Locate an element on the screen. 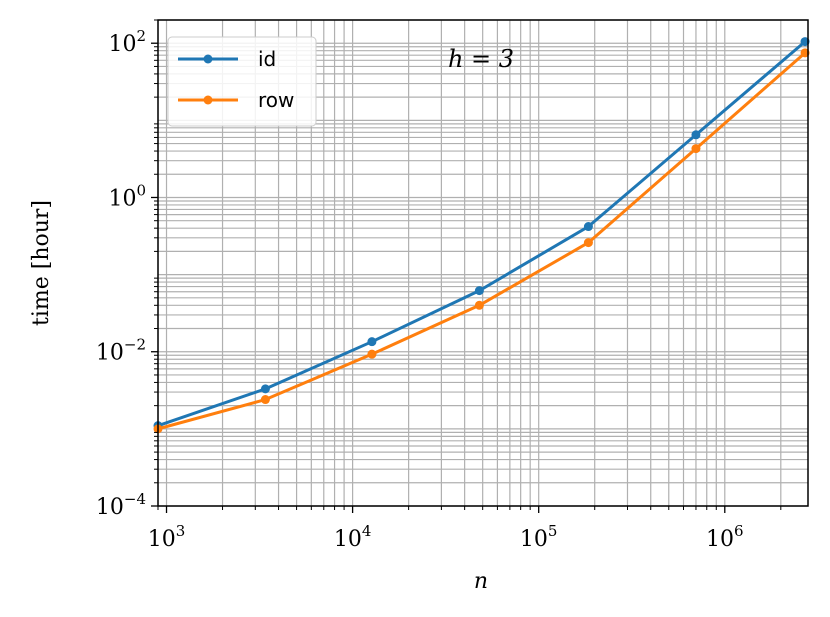 This screenshot has width=830, height=617. y-axis-label: time [hour] is located at coordinates (41, 263).